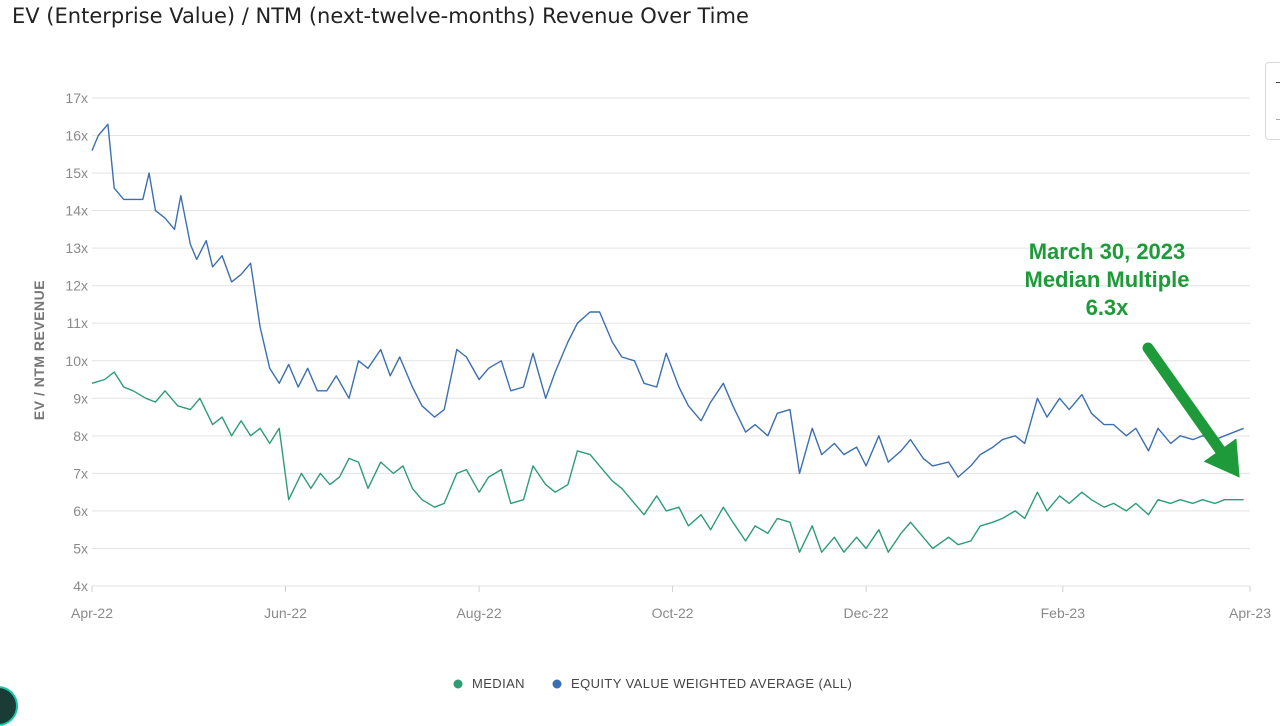 The width and height of the screenshot is (1280, 726). Describe the element at coordinates (76, 173) in the screenshot. I see `y-tick-label: 15x` at that location.